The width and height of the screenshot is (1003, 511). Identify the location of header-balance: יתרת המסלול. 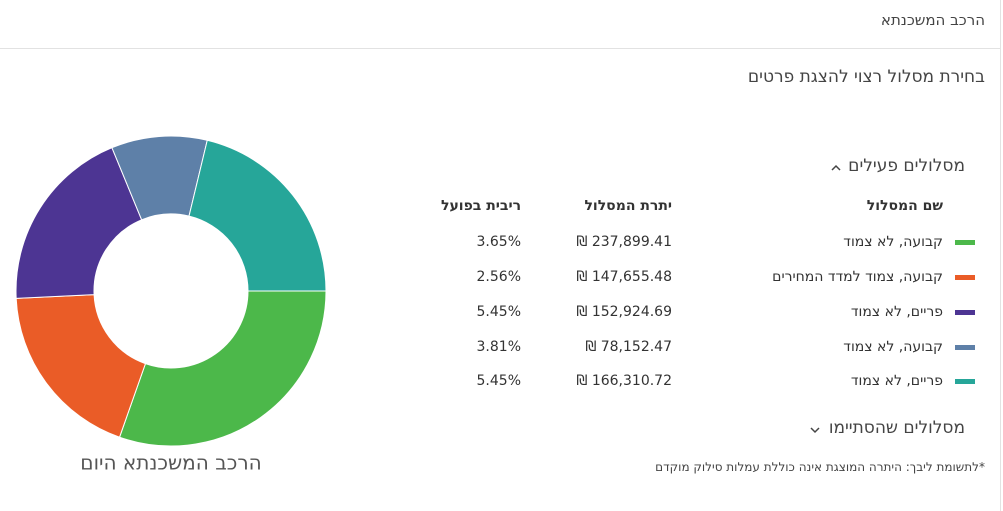
(628, 206).